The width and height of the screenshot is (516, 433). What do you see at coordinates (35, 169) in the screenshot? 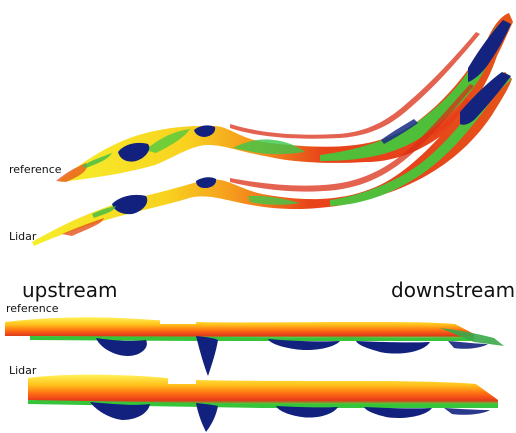
I see `plan-reference-label: reference` at bounding box center [35, 169].